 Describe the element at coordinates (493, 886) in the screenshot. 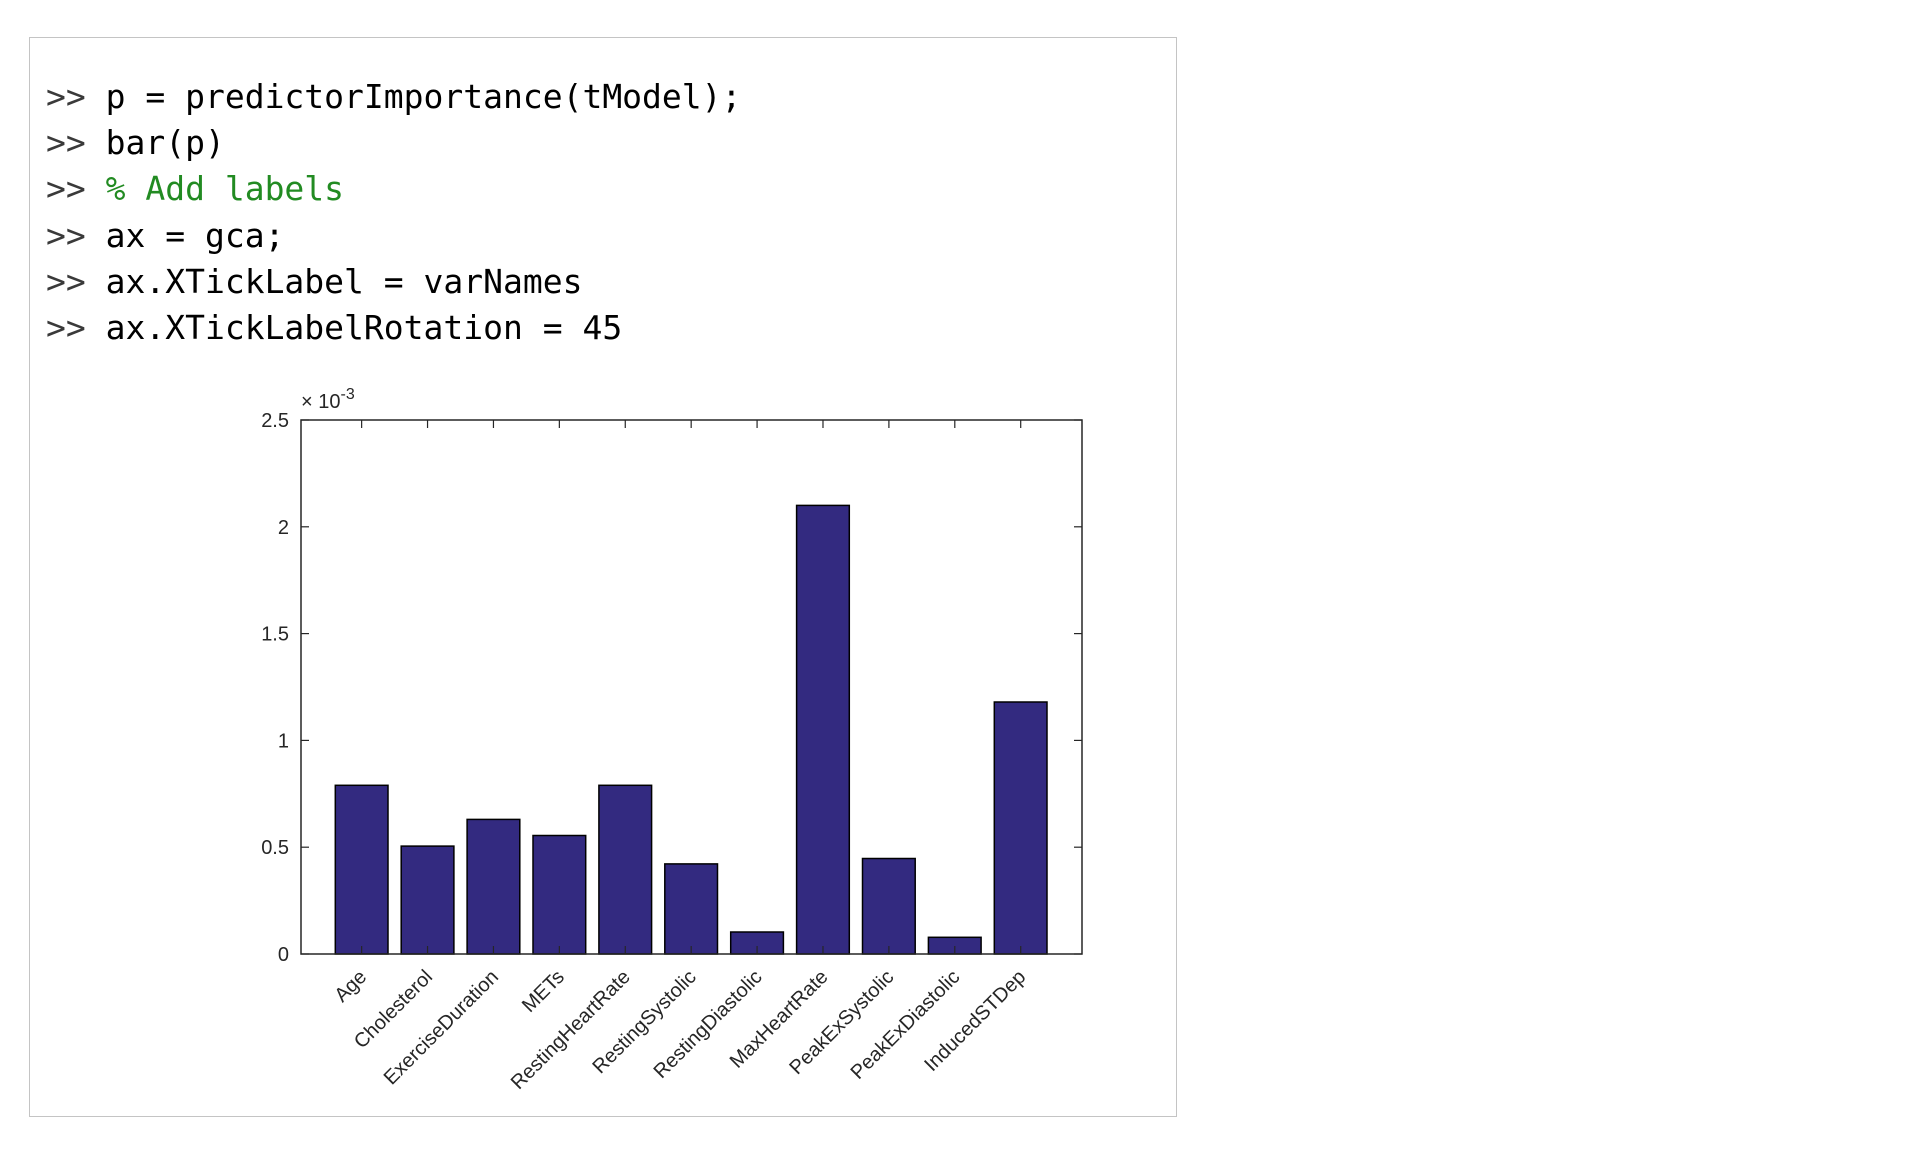

I see `bar-exerciseduration` at that location.